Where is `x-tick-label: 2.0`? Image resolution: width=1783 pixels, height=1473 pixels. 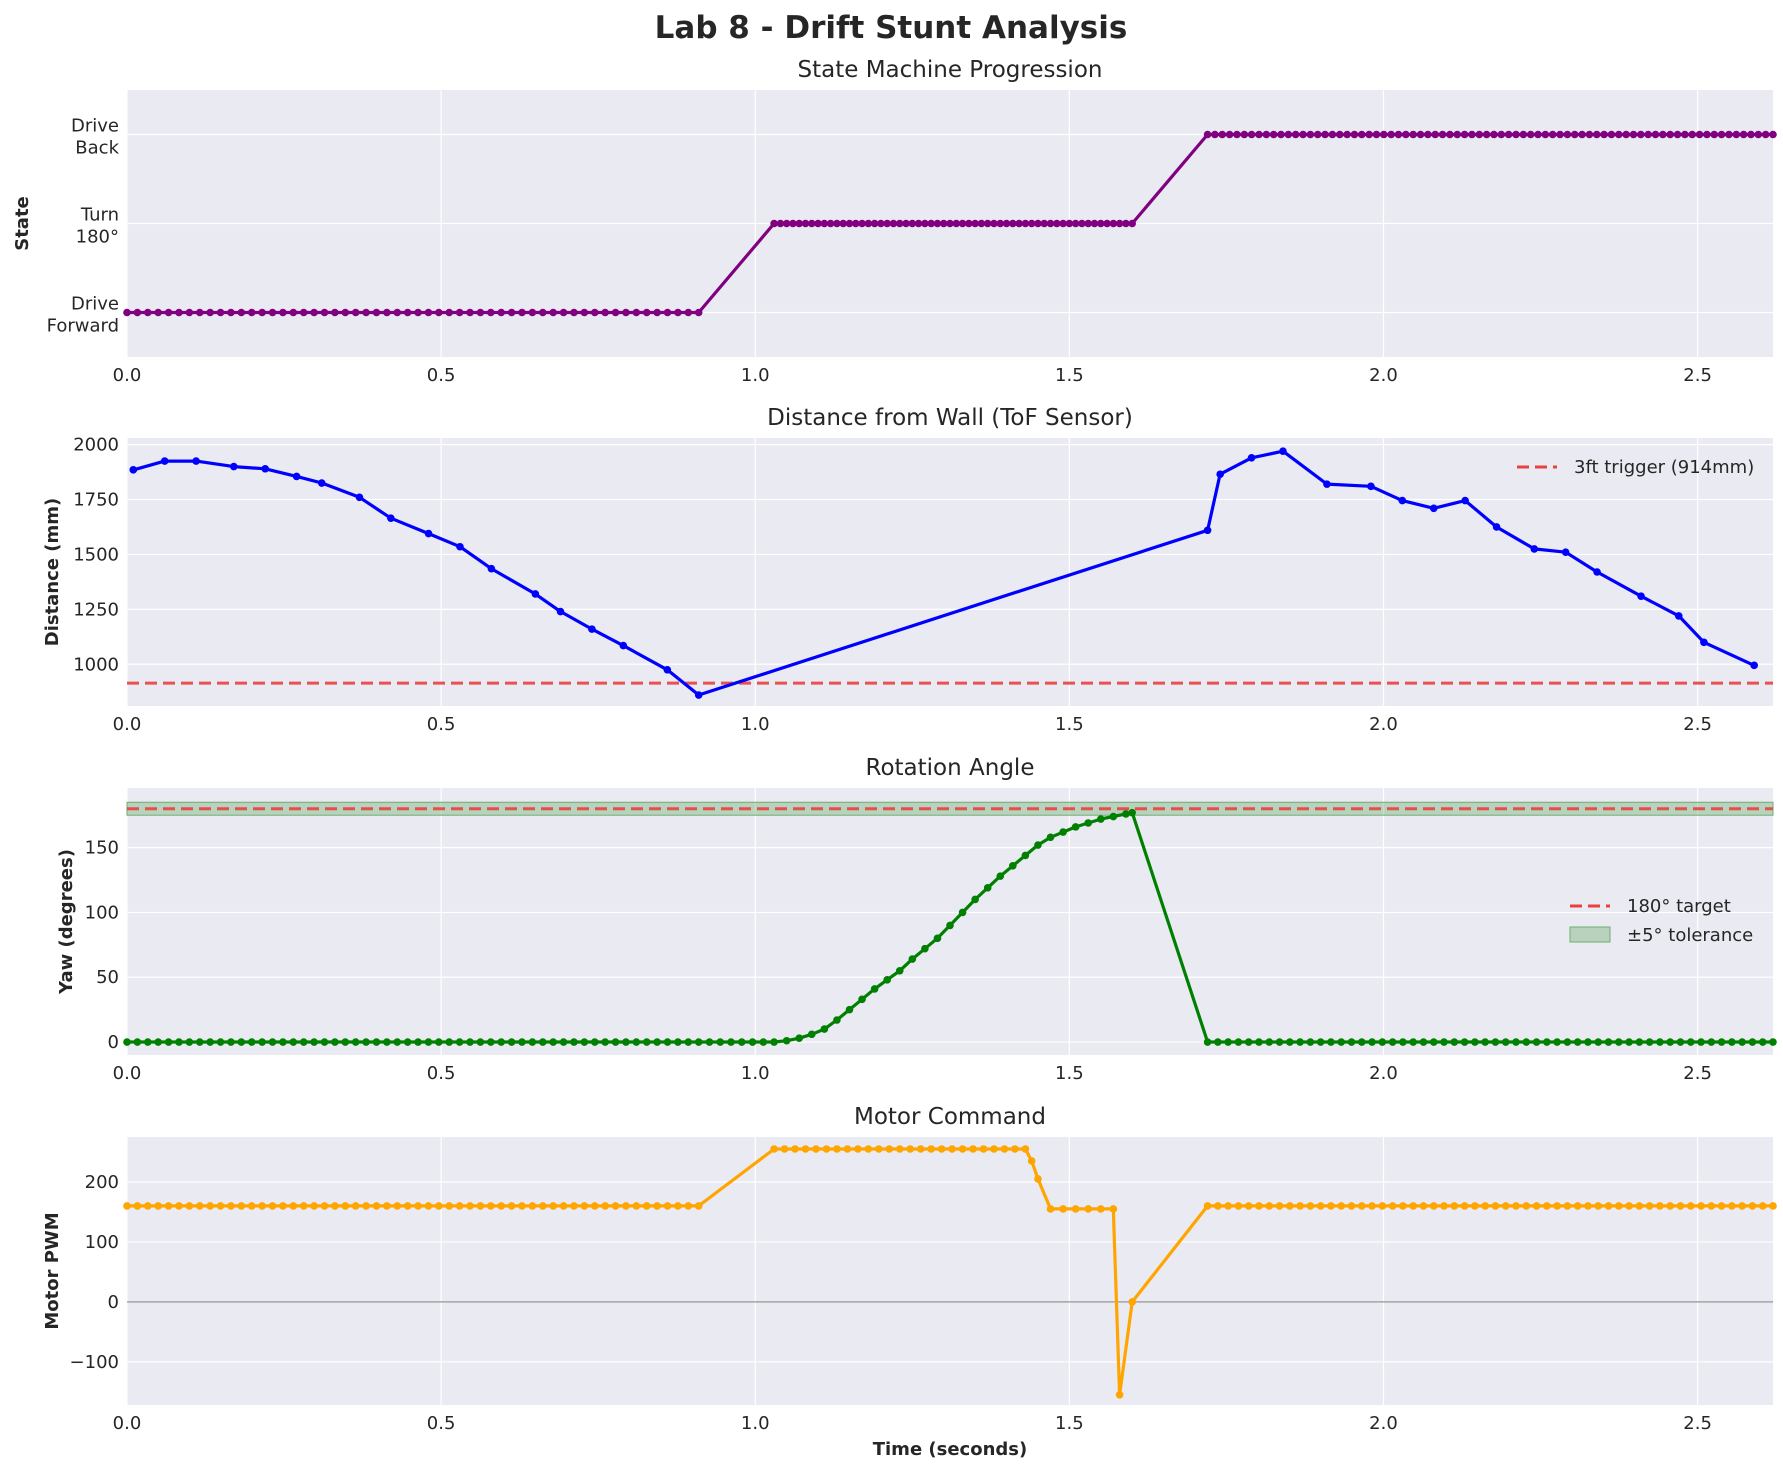 x-tick-label: 2.0 is located at coordinates (1383, 1423).